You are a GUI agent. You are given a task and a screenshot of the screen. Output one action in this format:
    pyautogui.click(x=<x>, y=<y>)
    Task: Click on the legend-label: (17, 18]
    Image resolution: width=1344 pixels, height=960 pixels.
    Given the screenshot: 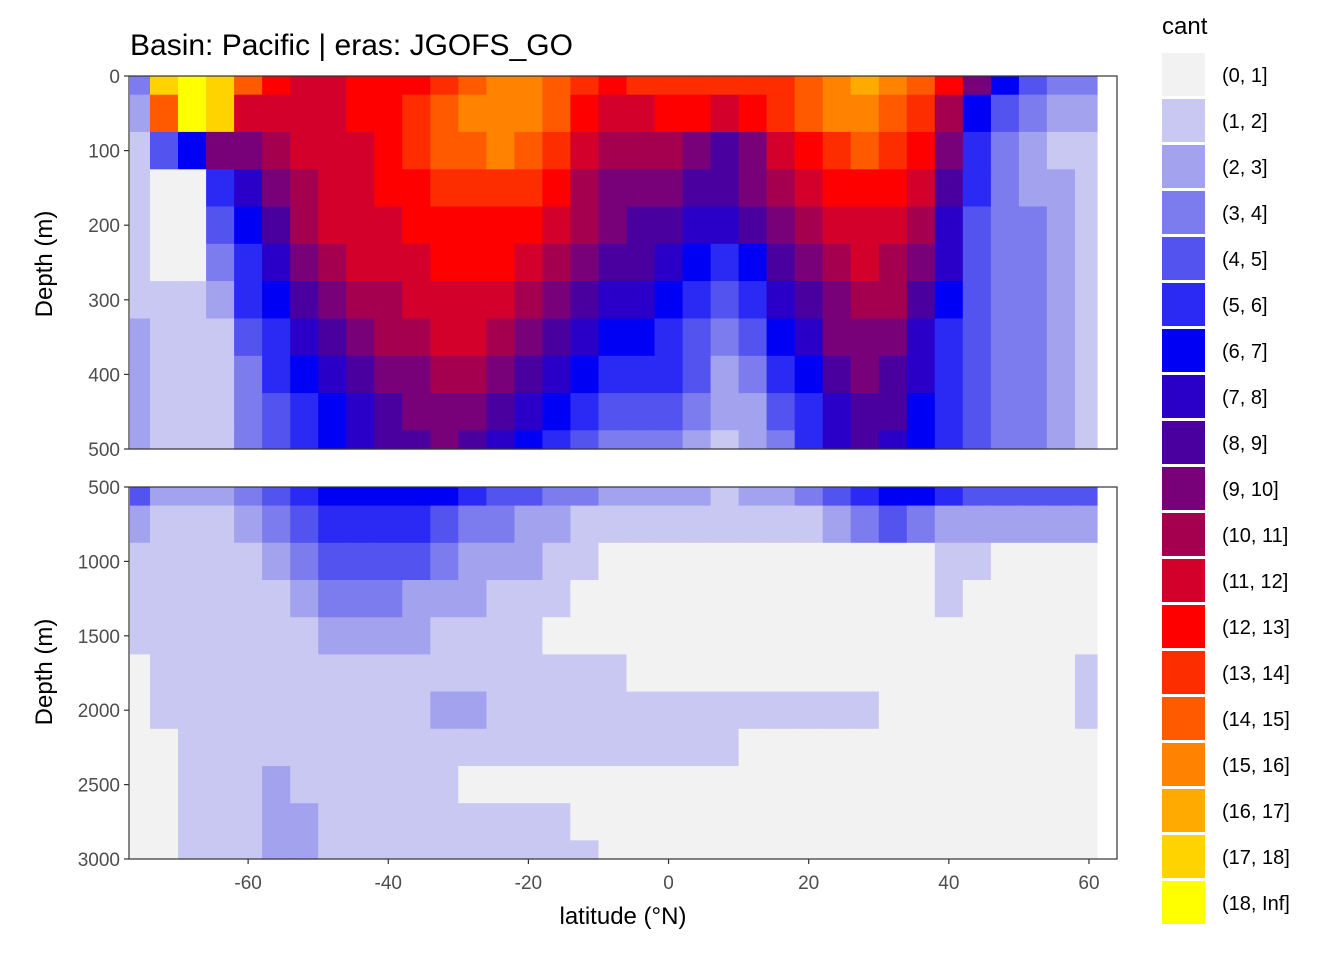 What is the action you would take?
    pyautogui.click(x=1256, y=858)
    